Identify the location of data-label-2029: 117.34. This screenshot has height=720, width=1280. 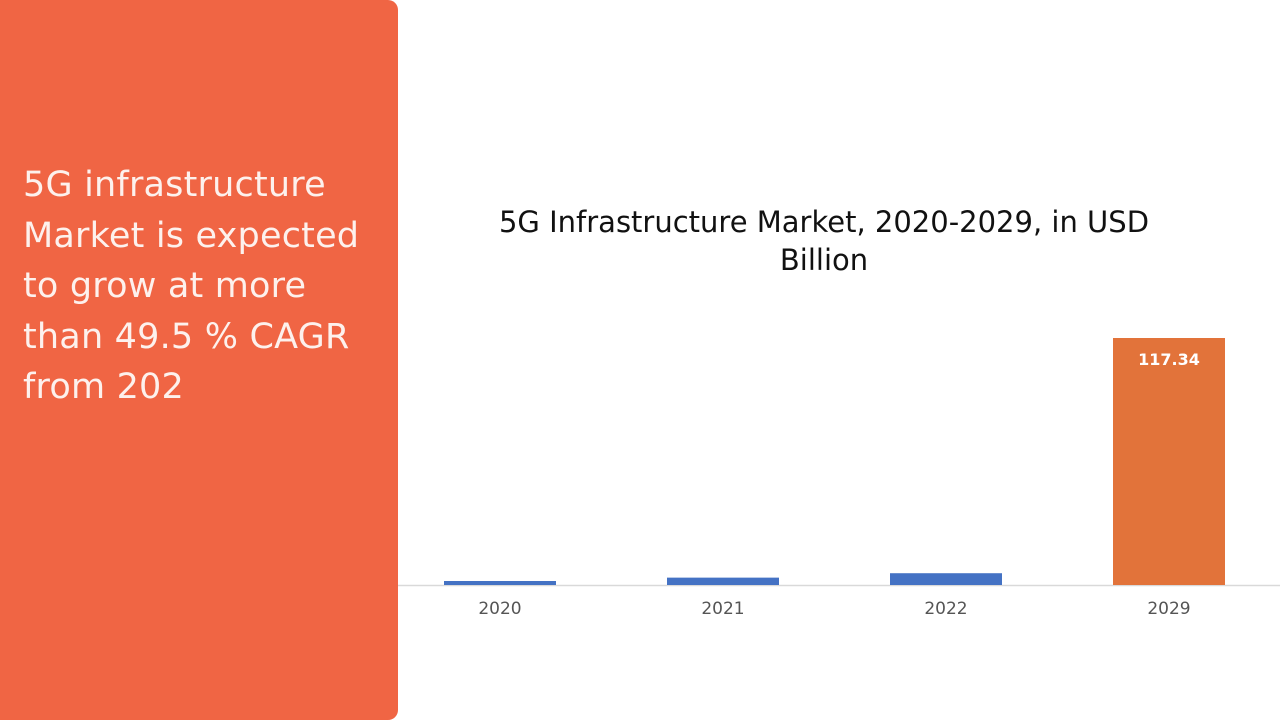
(1169, 359).